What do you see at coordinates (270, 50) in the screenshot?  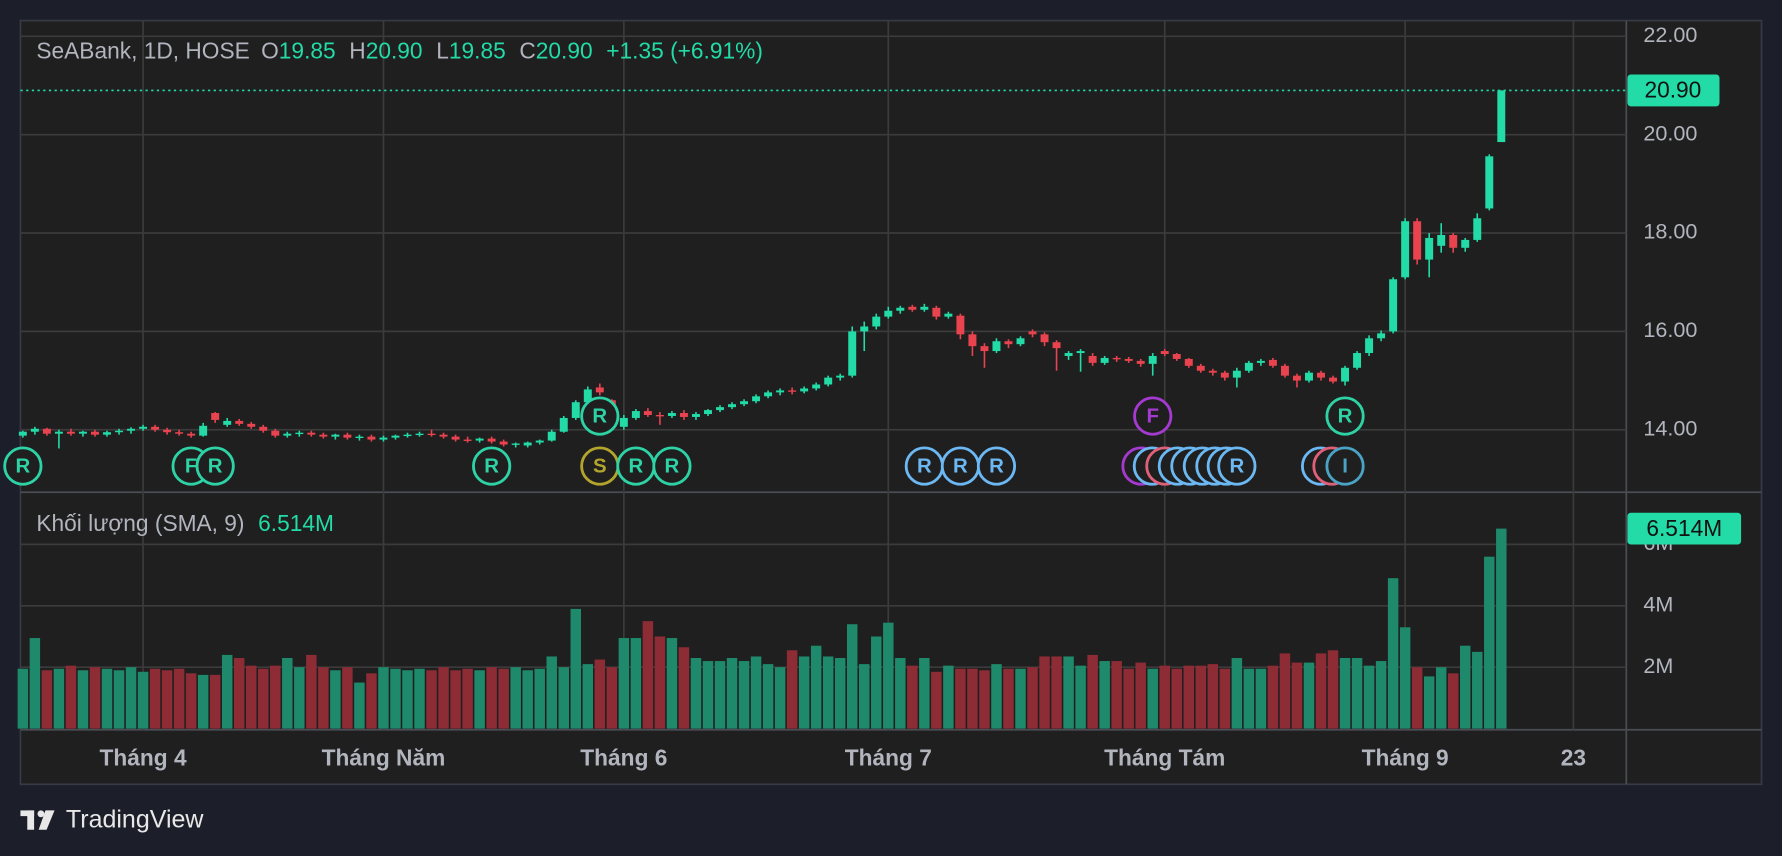 I see `legend-key: O` at bounding box center [270, 50].